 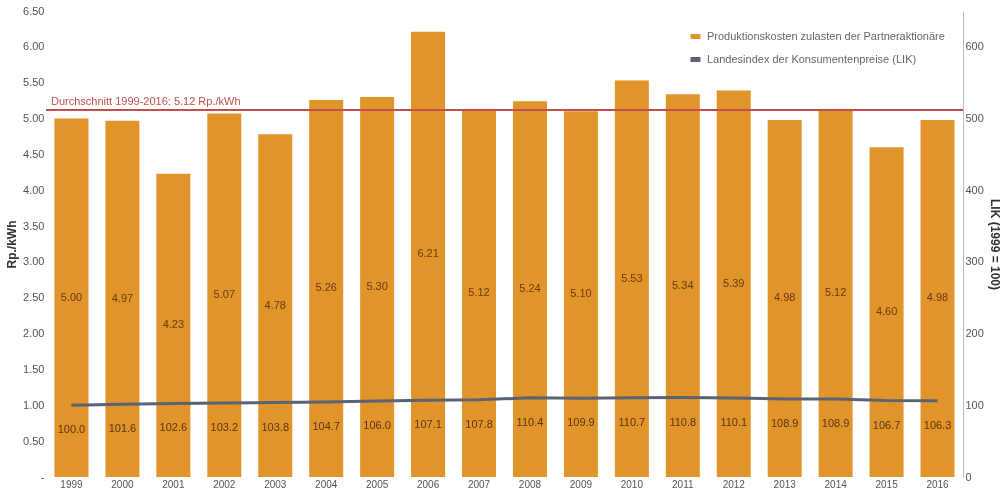 I want to click on data-label: 102.6, so click(x=173, y=427).